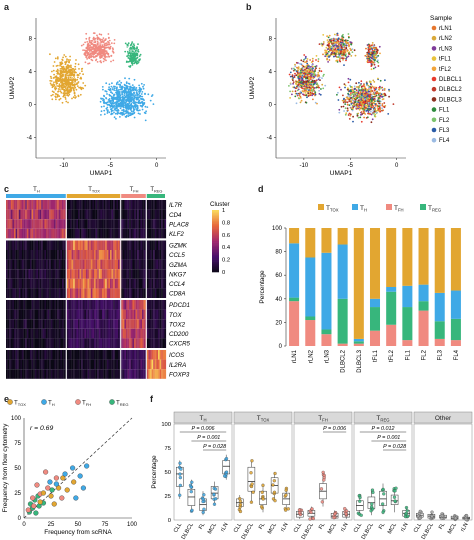  Describe the element at coordinates (444, 121) in the screenshot. I see `legend-entry: FL2` at that location.